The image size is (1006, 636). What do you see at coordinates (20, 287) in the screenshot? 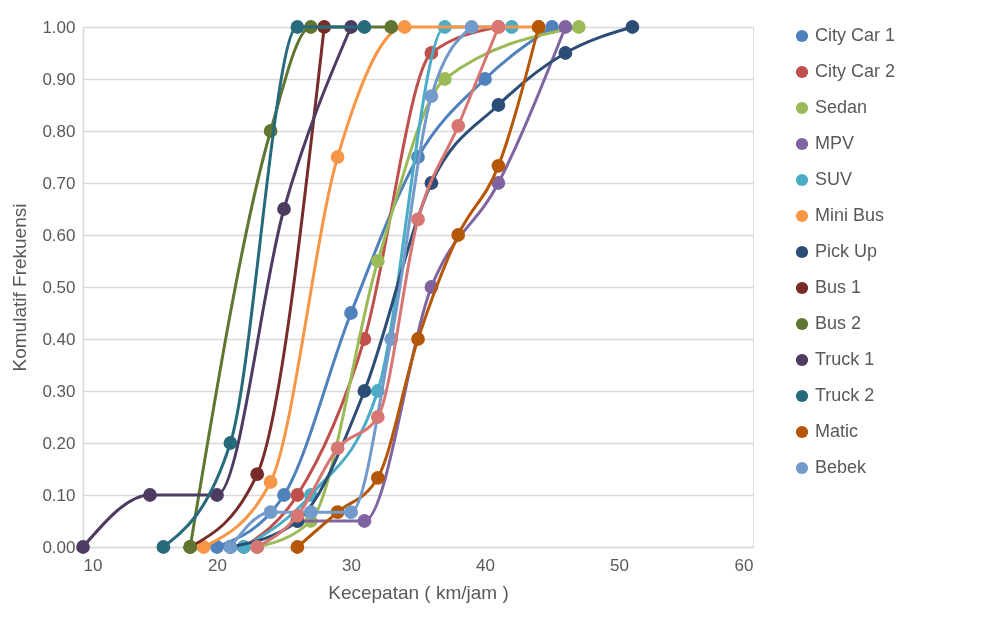
I see `y-axis-title: Komulatif Frekuensi` at bounding box center [20, 287].